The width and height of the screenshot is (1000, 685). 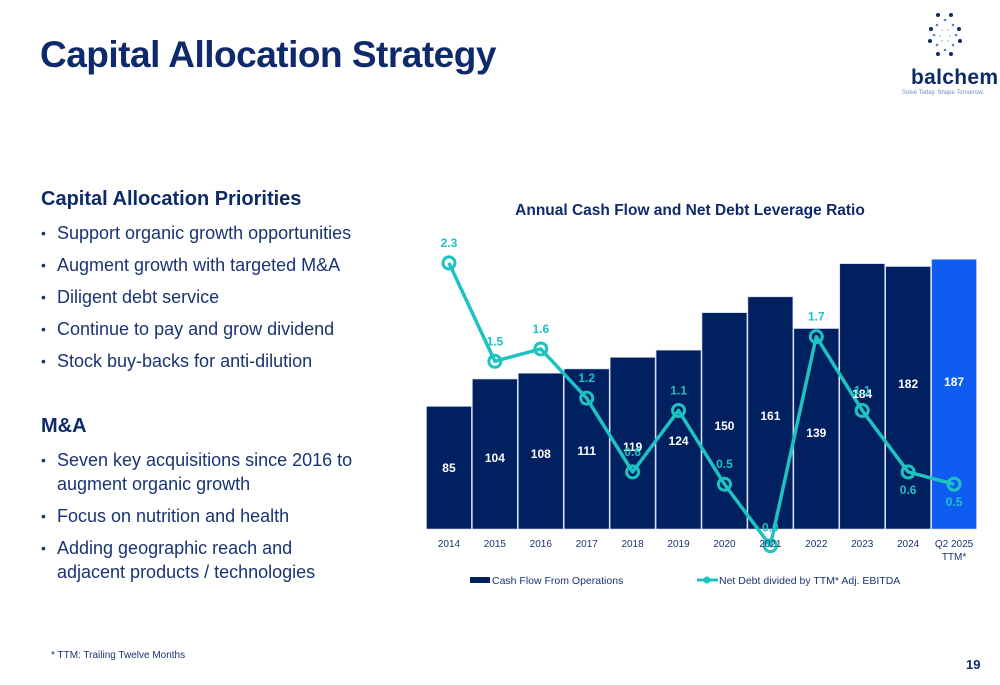 What do you see at coordinates (955, 77) in the screenshot?
I see `logo-wordmark: balchem` at bounding box center [955, 77].